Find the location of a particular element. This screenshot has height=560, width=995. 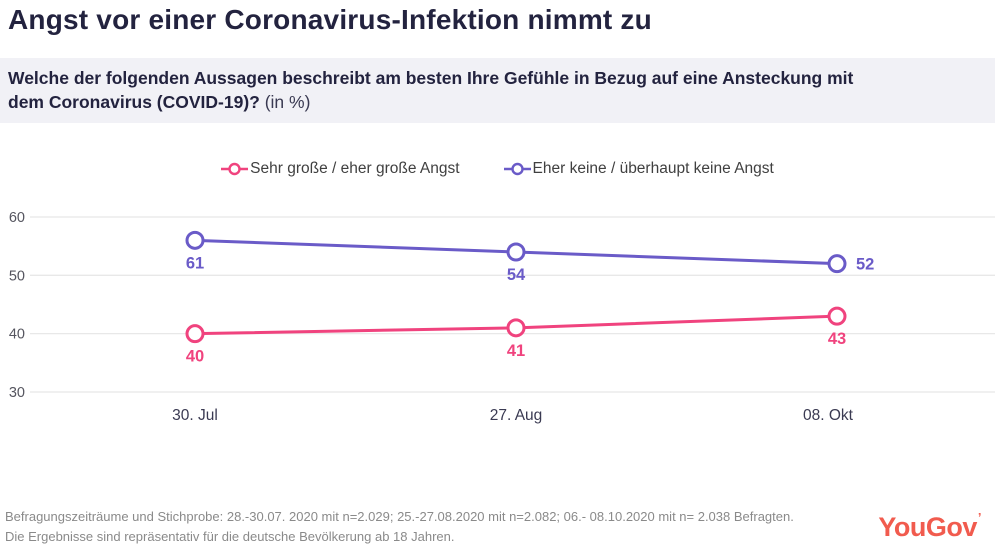

y-tick-label: 30 is located at coordinates (17, 393).